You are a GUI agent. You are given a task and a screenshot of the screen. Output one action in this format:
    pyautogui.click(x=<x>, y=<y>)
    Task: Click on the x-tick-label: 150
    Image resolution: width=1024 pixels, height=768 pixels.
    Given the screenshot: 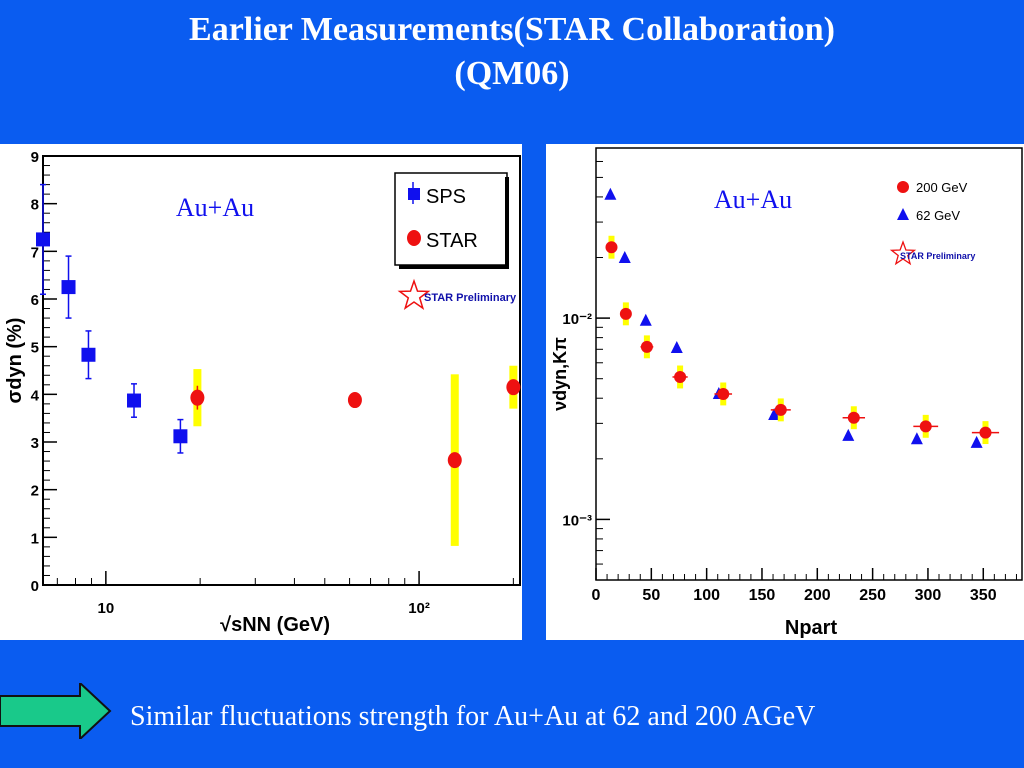 What is the action you would take?
    pyautogui.click(x=762, y=595)
    